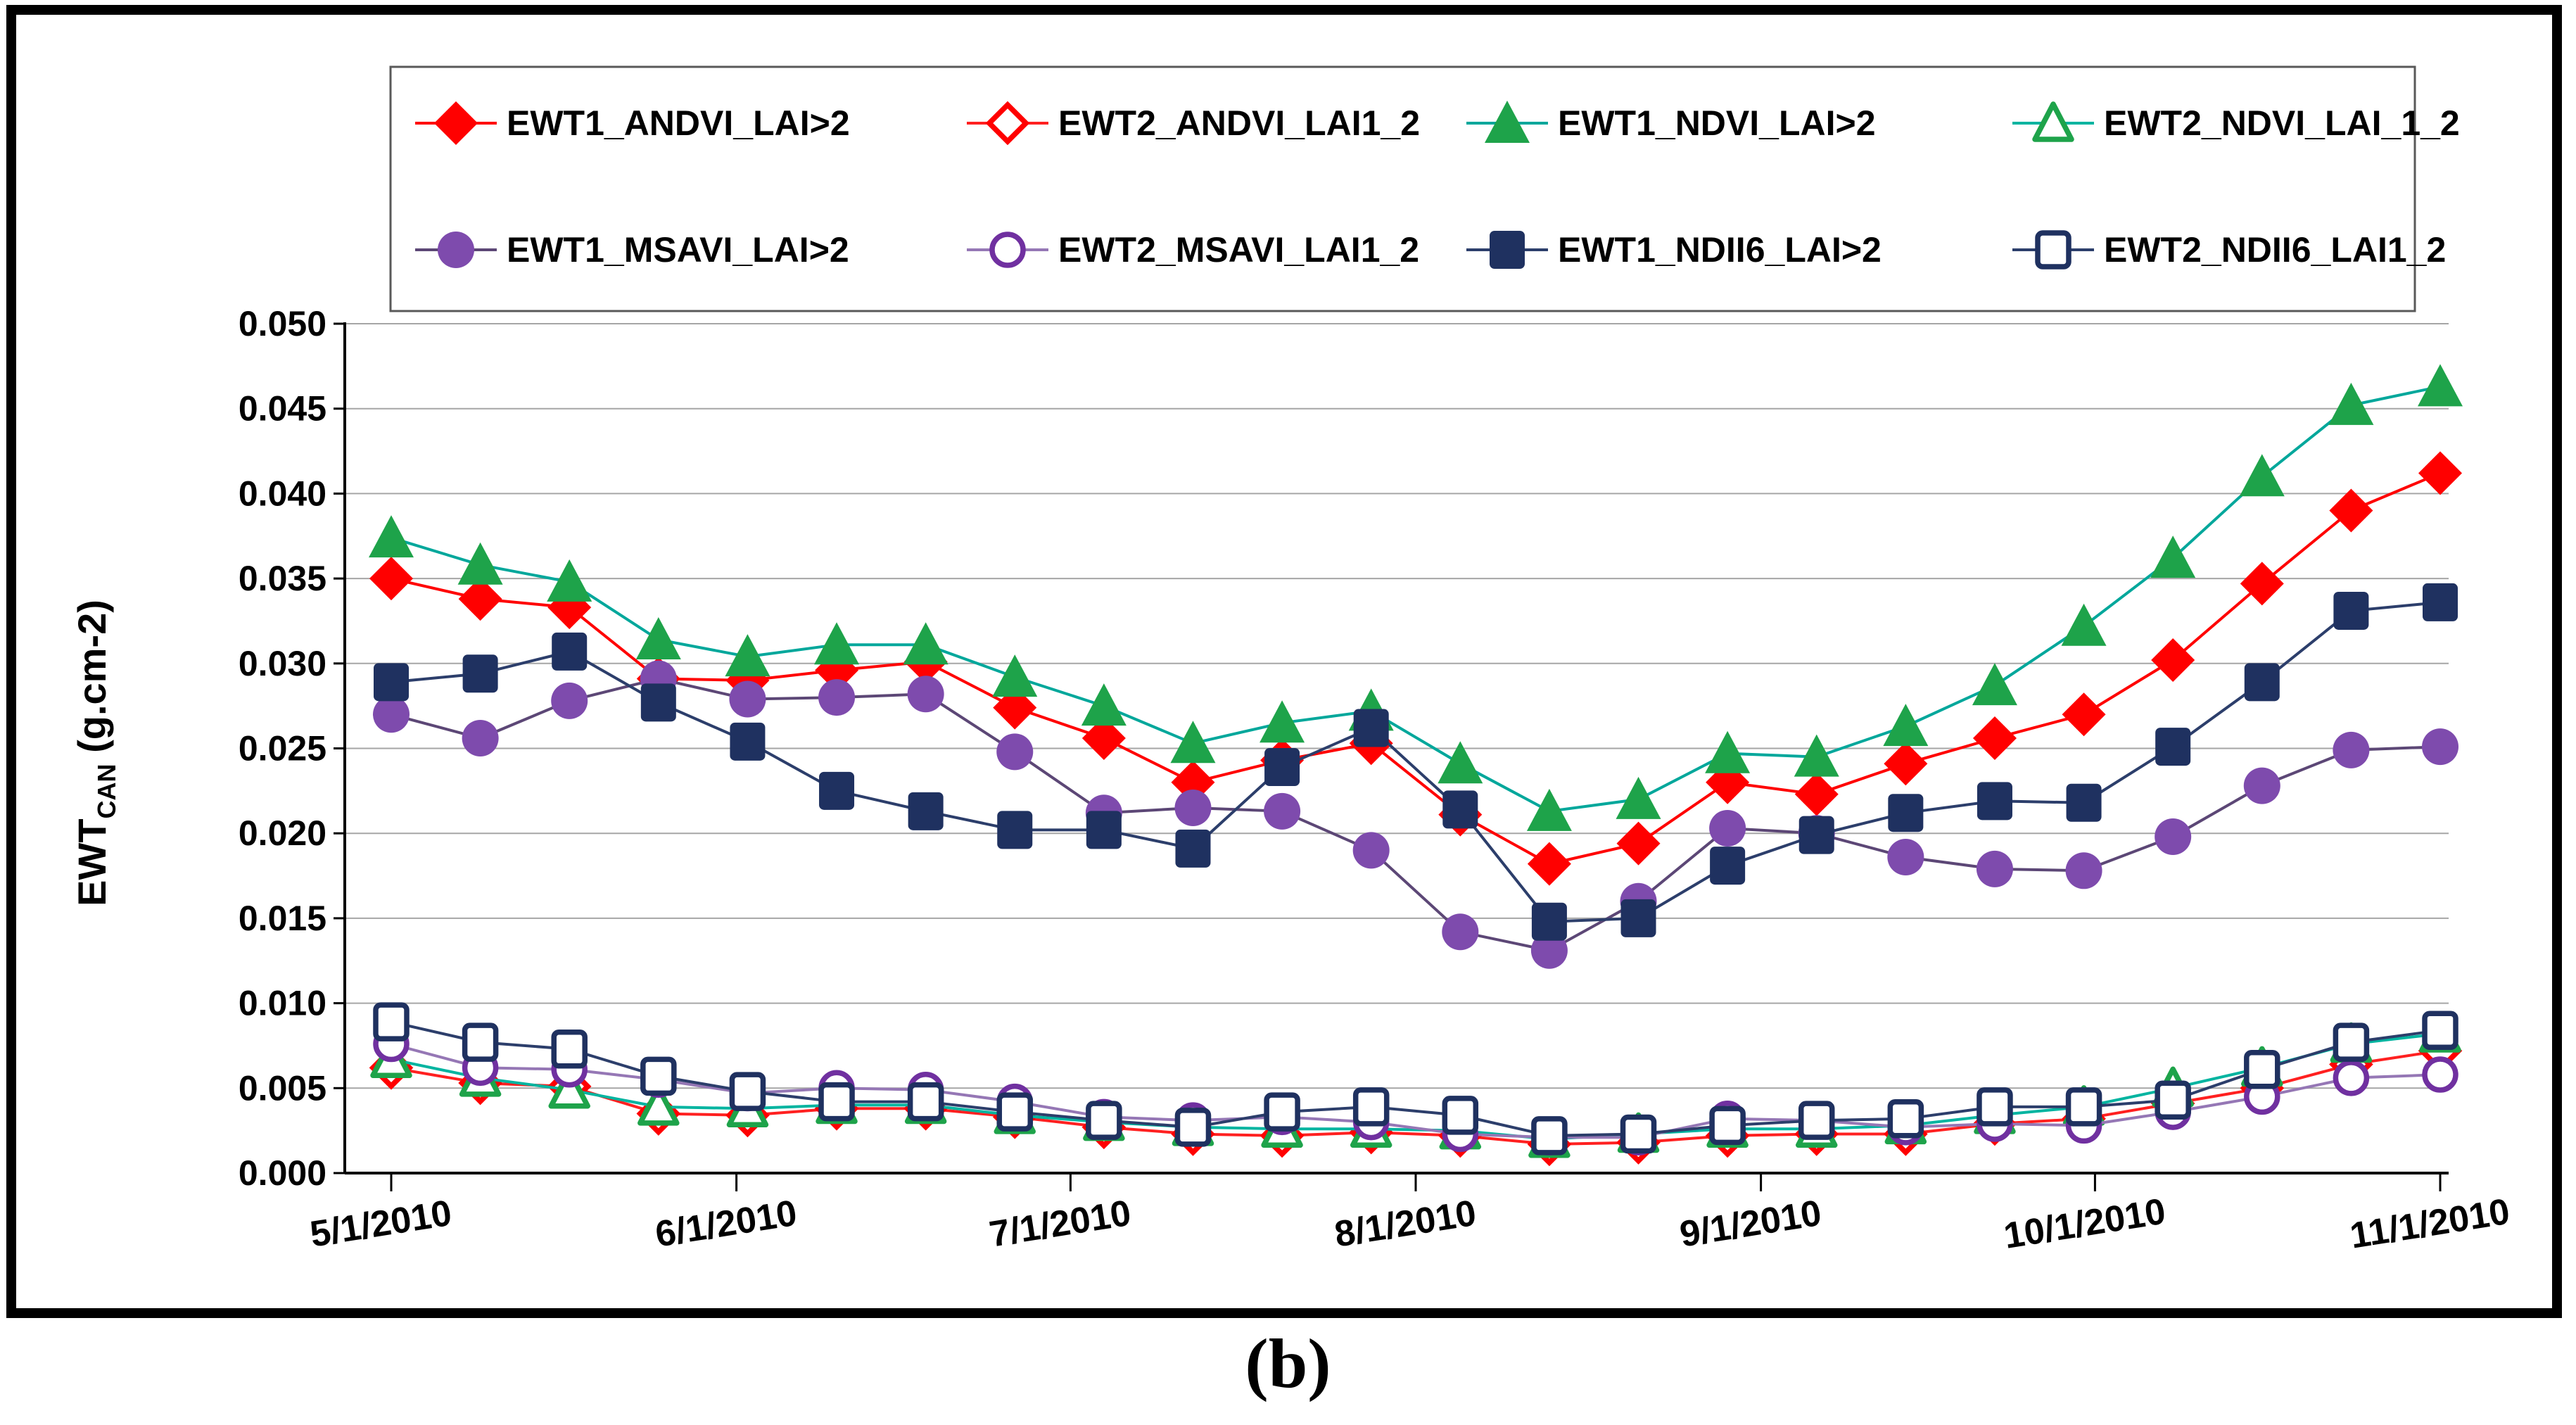 The image size is (2576, 1425). I want to click on legend-label: EWT1_NDVI_LAI>2, so click(1717, 123).